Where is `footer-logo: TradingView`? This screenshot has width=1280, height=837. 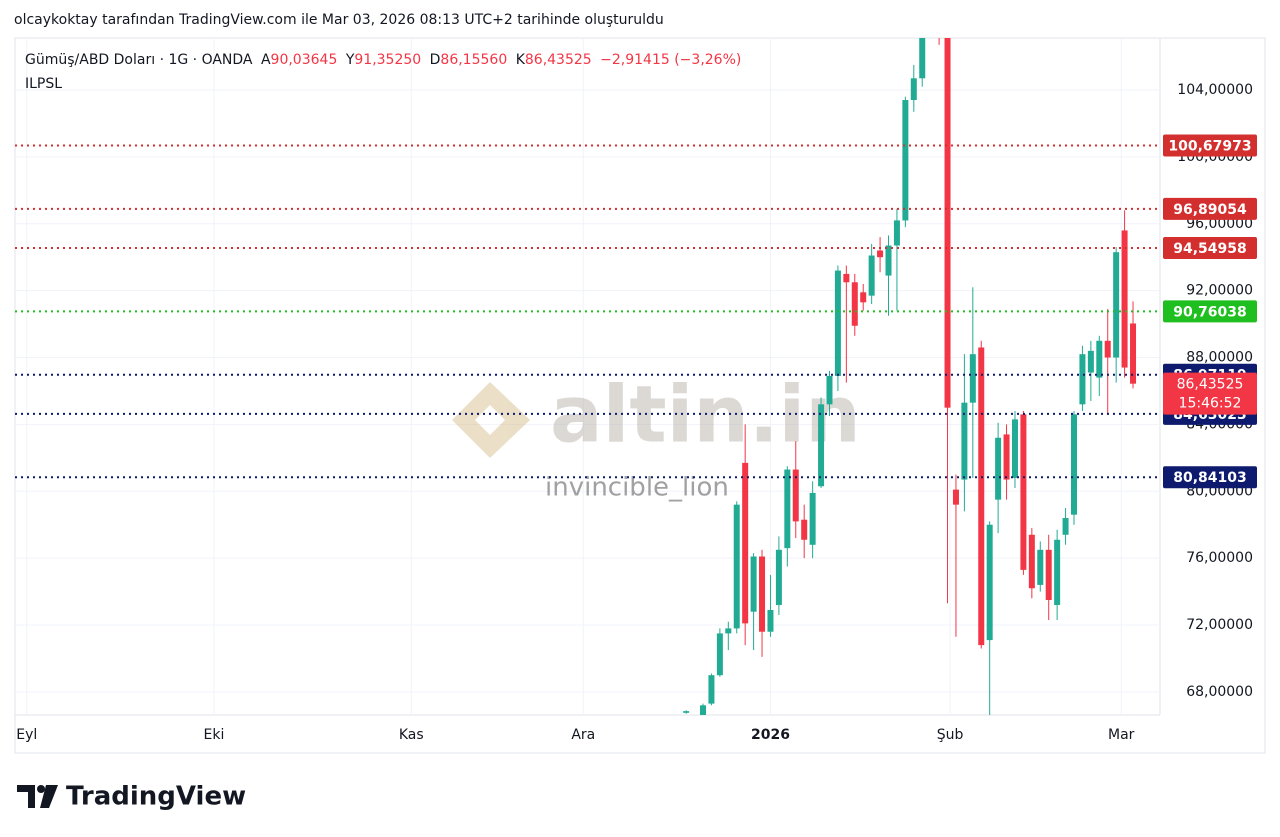
footer-logo: TradingView is located at coordinates (131, 797).